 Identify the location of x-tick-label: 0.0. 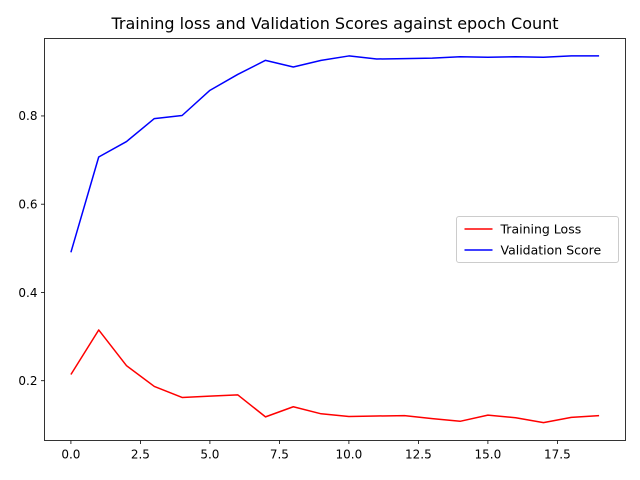
(70, 455).